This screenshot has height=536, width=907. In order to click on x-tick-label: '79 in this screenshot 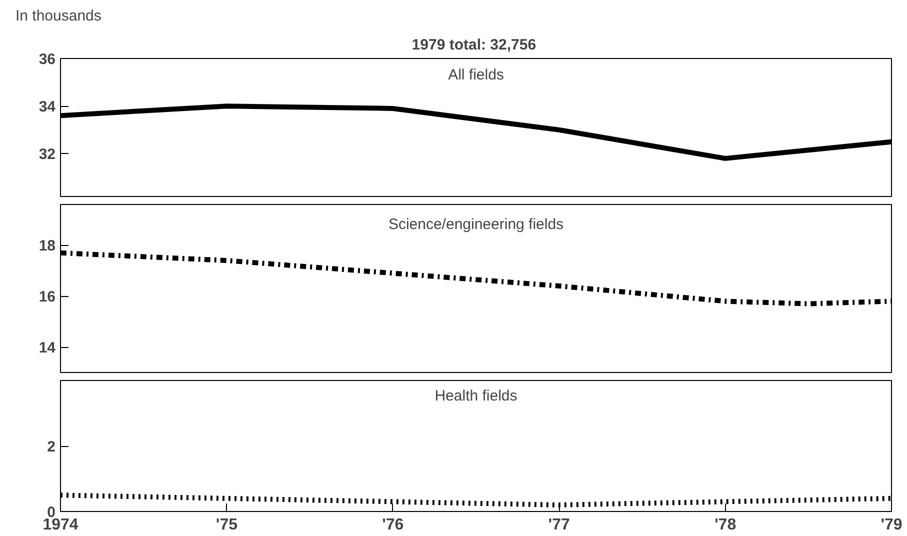, I will do `click(891, 525)`.